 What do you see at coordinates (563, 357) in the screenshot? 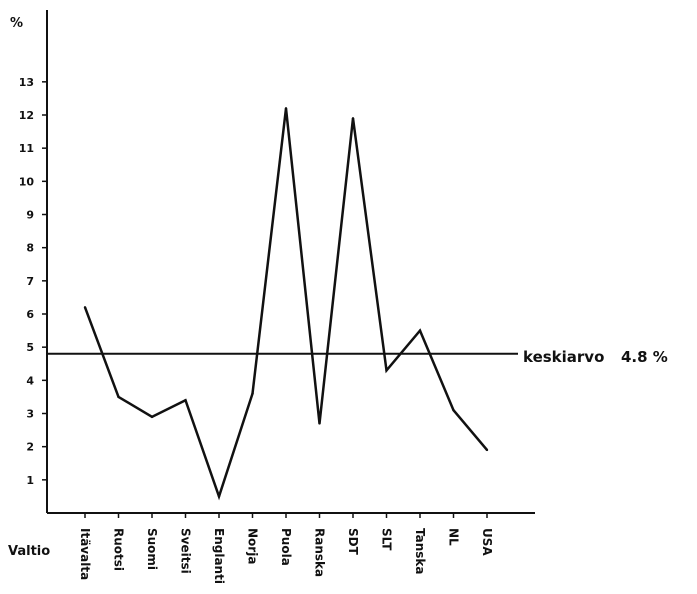
I see `average-label: keskiarvo` at bounding box center [563, 357].